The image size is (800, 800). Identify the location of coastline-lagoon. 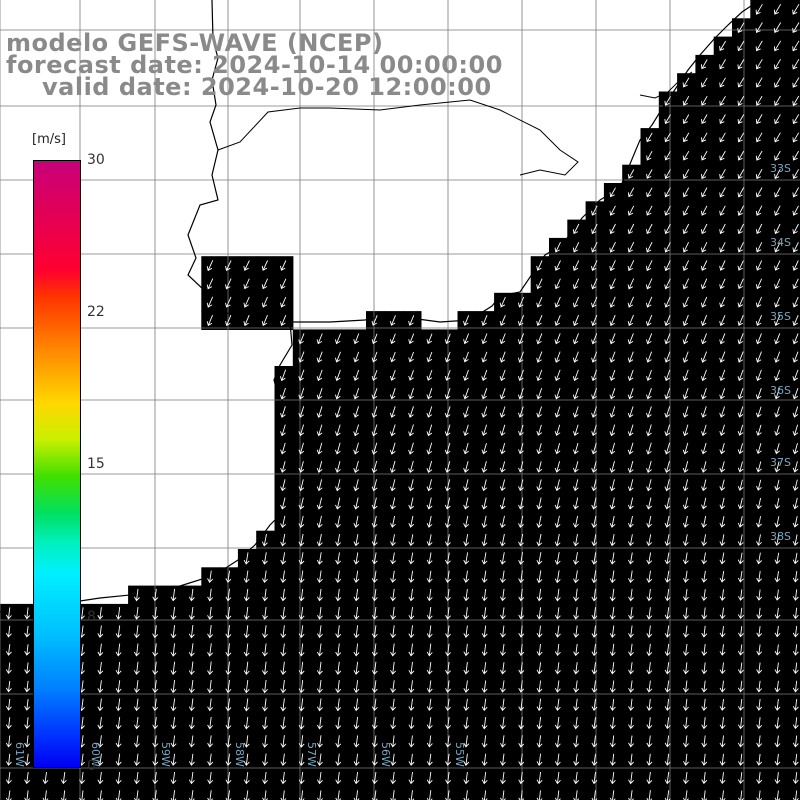
(666, 85).